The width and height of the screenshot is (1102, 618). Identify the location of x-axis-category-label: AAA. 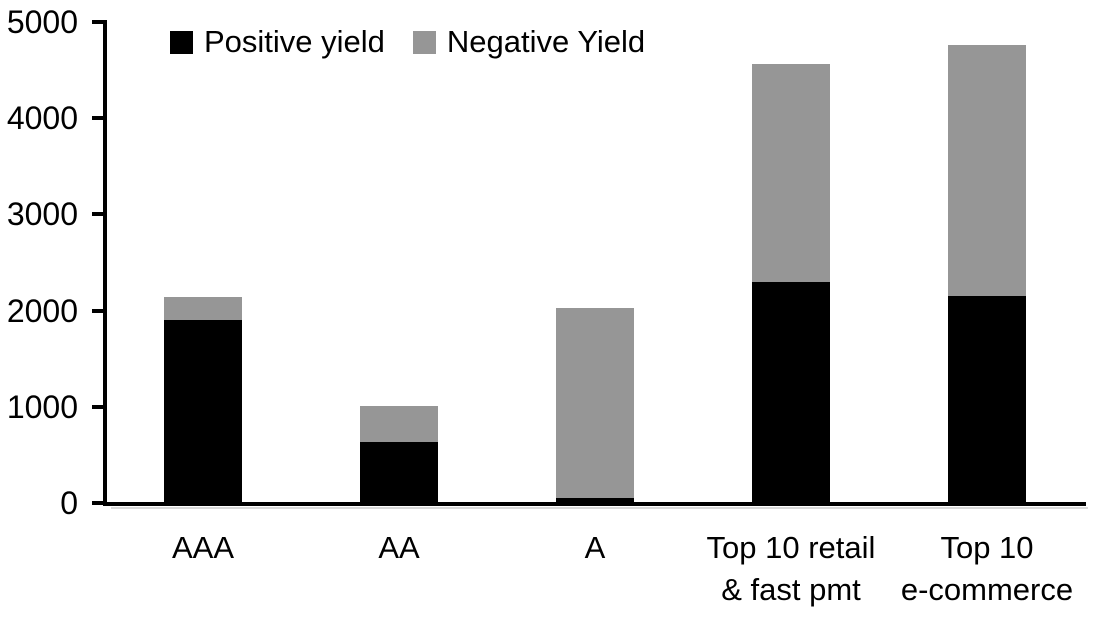
(203, 547).